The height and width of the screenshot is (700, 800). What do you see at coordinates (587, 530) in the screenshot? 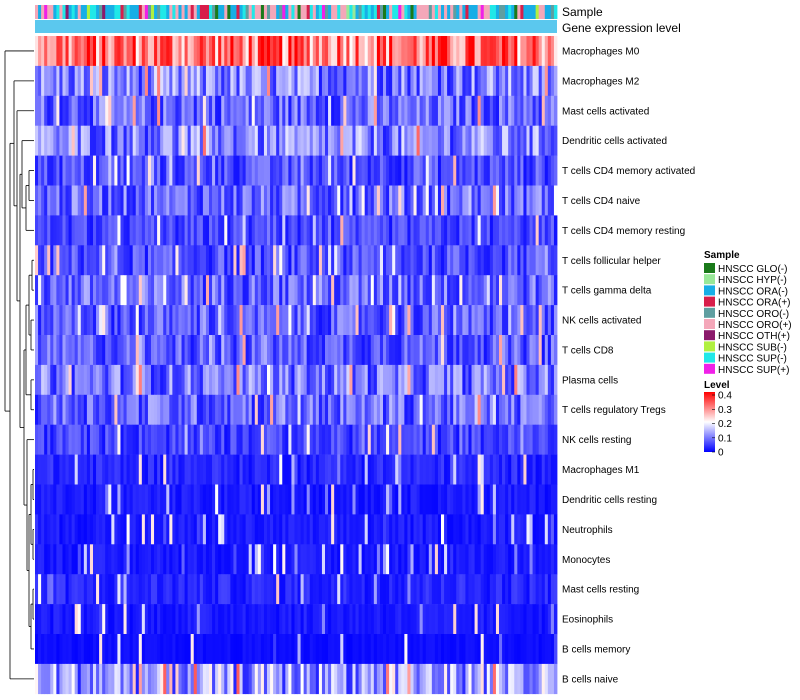
I see `row-label: Neutrophils` at bounding box center [587, 530].